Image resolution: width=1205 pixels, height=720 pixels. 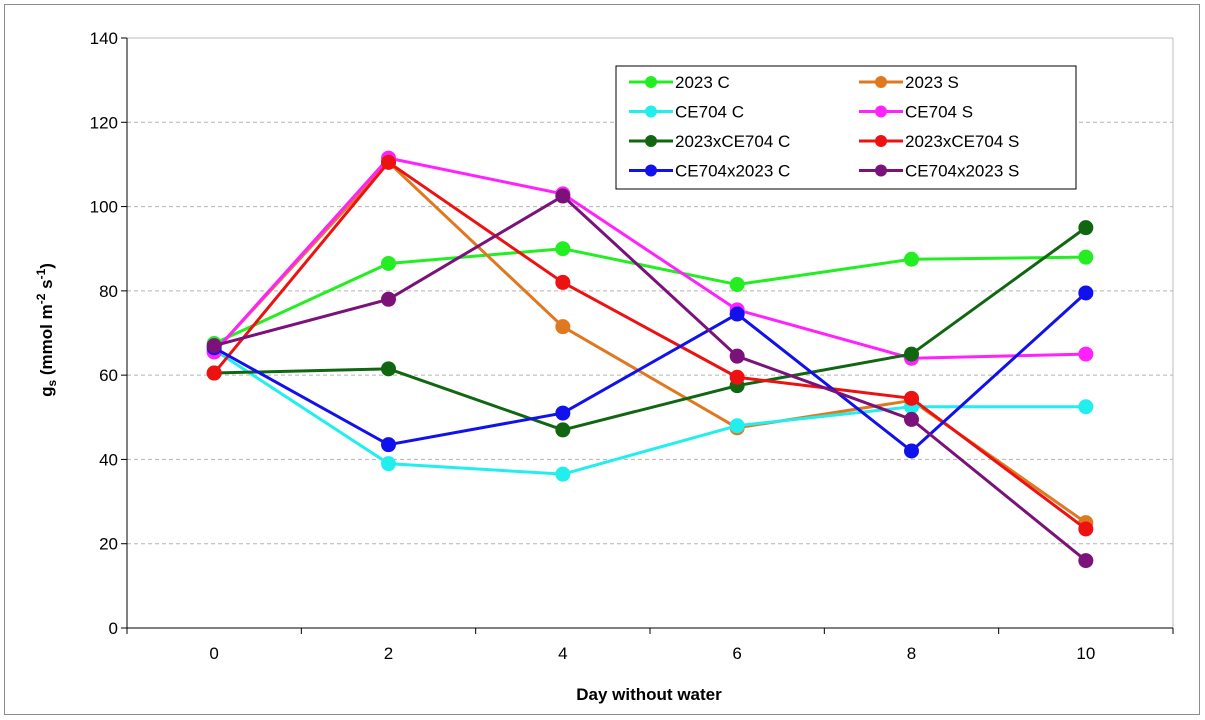 I want to click on legend-item: CE704 S, so click(x=916, y=112).